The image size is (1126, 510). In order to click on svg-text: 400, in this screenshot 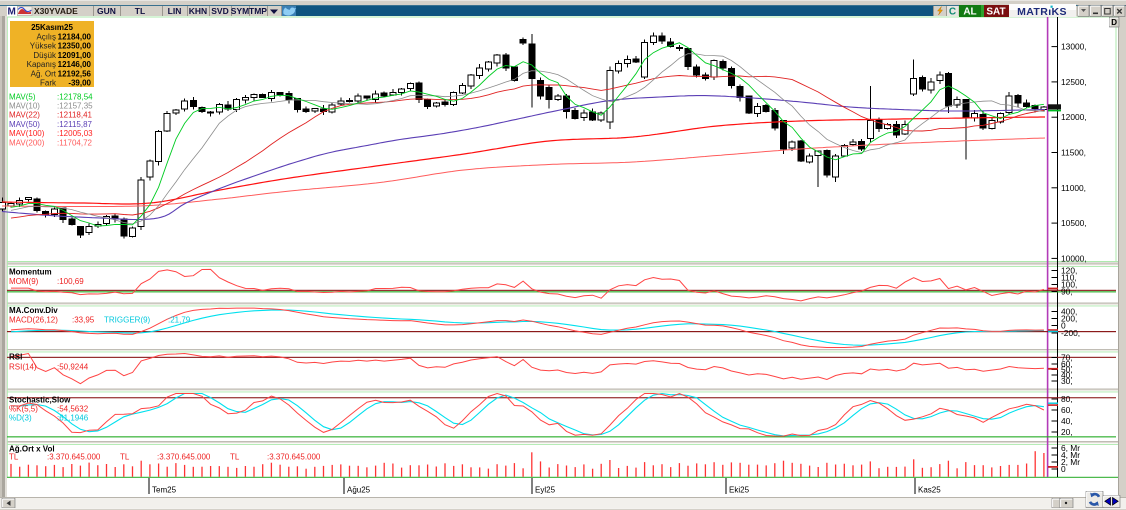, I will do `click(1069, 312)`.